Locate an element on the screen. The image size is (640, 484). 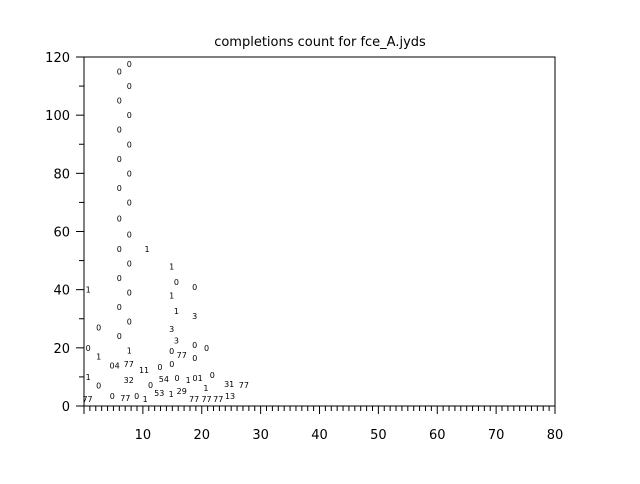
y-tick-label: 40 is located at coordinates (61, 291).